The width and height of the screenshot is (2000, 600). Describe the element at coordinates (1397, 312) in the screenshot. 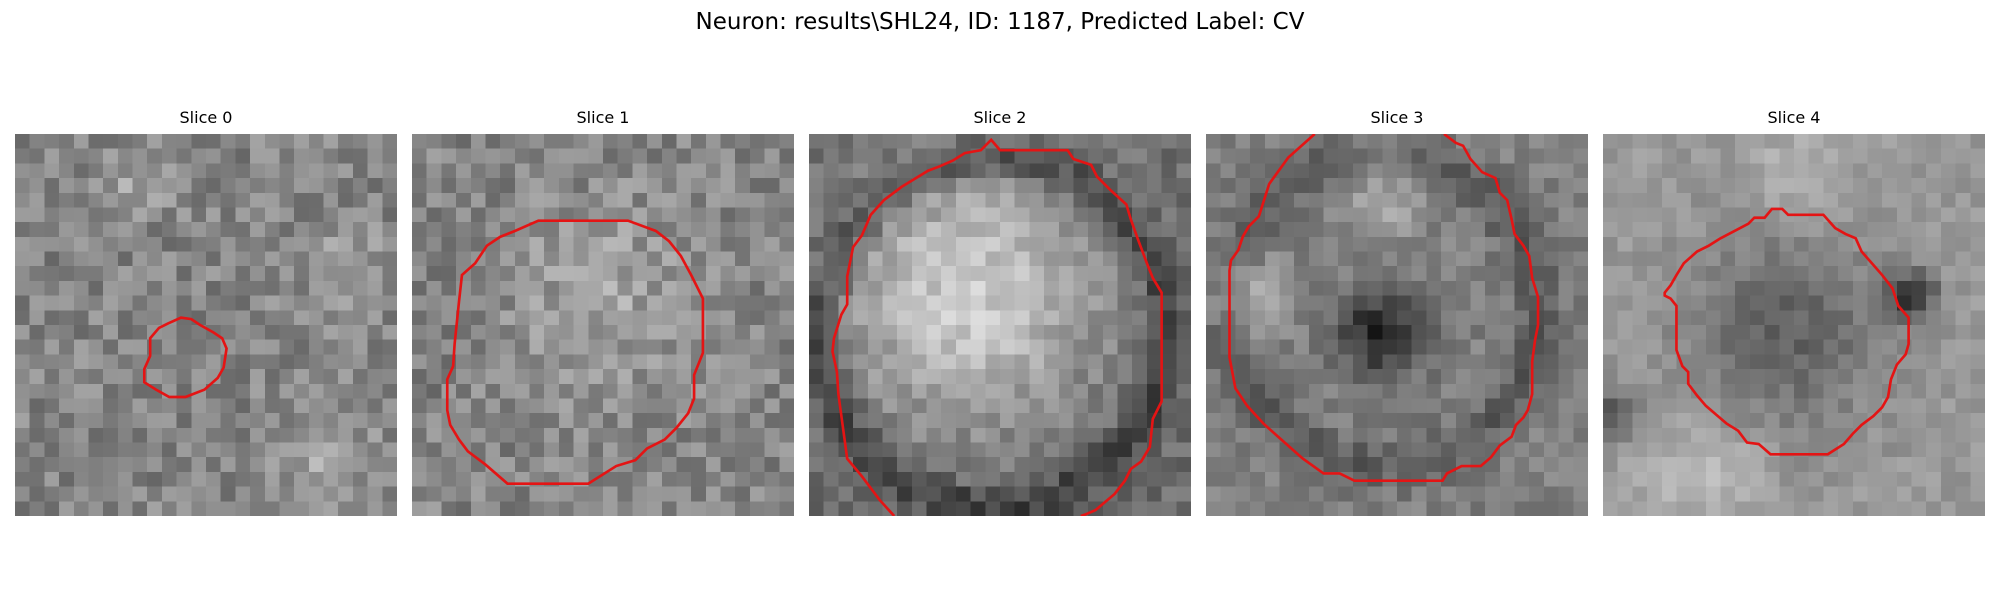

I see `slice-panel-3: Slice 3` at that location.